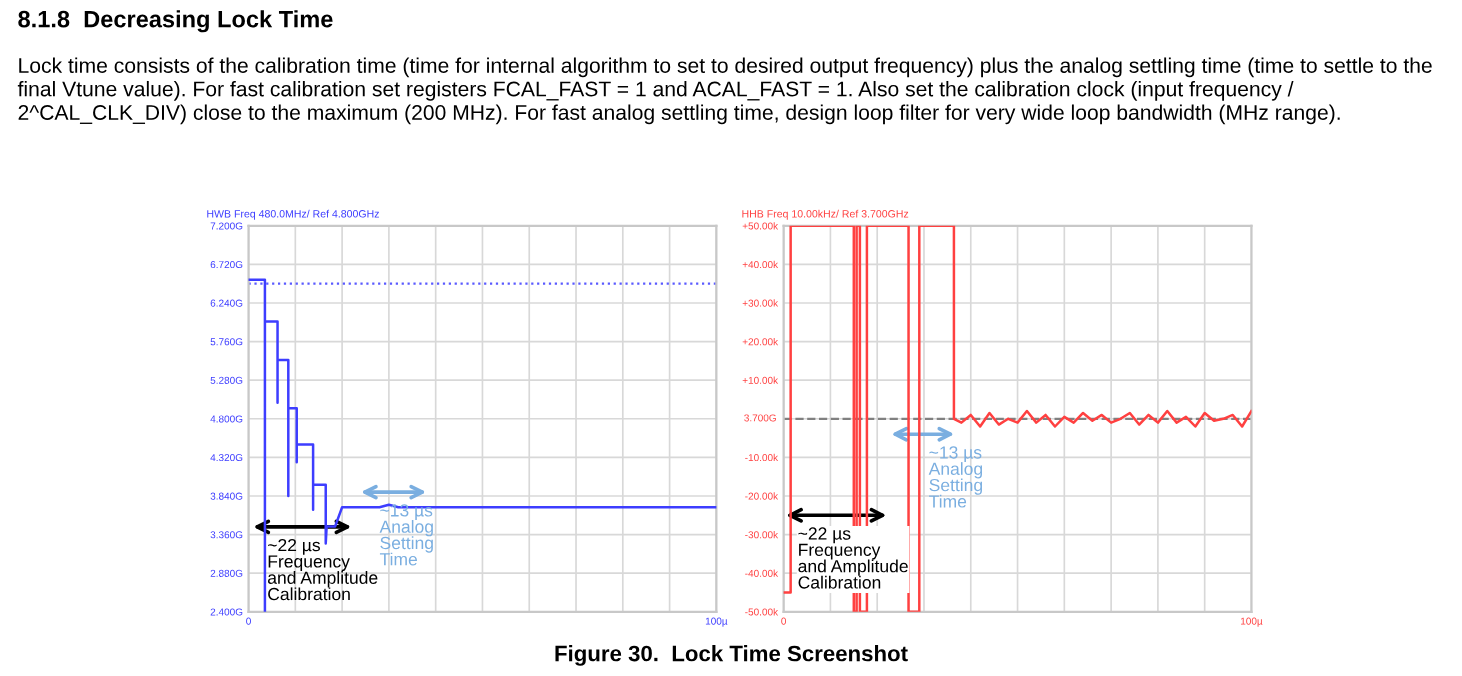  Describe the element at coordinates (175, 21) in the screenshot. I see `text: 8.1.8 Decreasing Lock Time` at that location.